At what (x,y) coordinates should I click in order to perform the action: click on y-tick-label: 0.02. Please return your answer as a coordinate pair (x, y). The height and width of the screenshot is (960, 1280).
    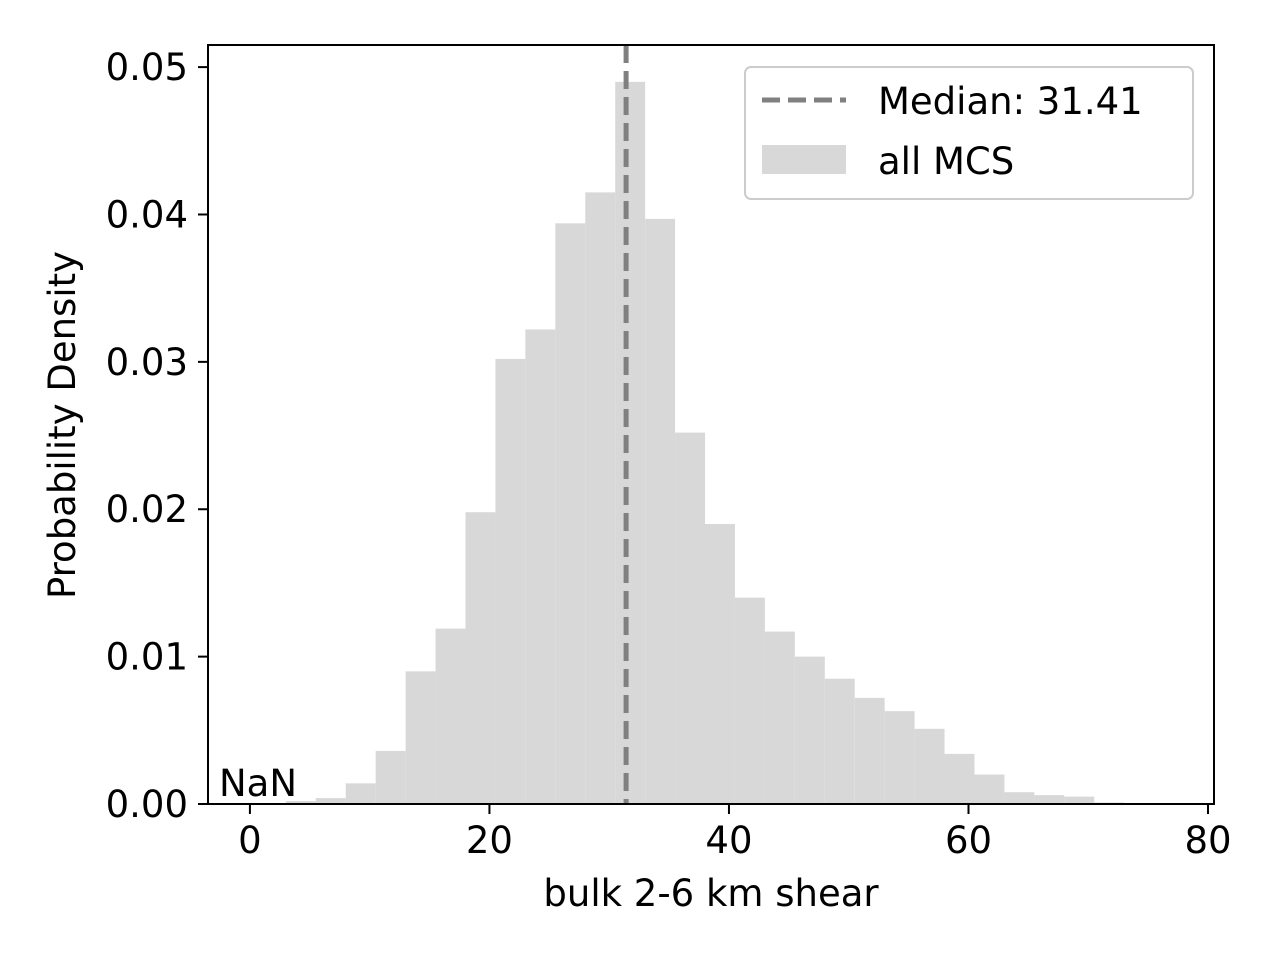
    Looking at the image, I should click on (147, 509).